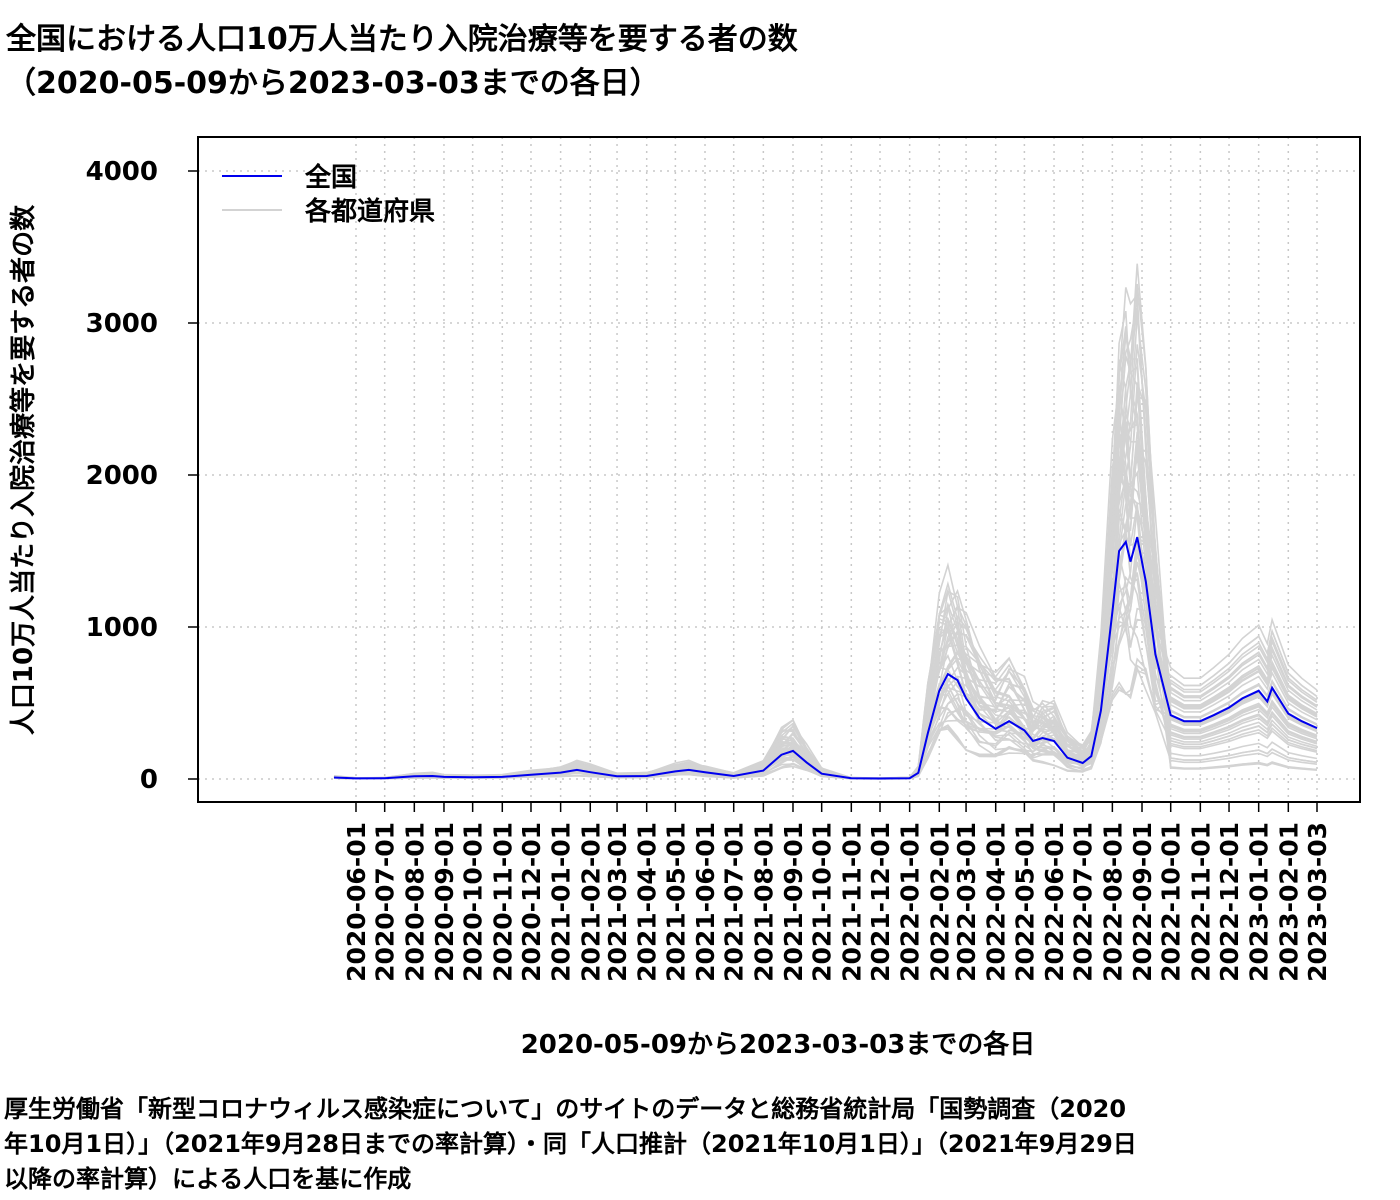  Describe the element at coordinates (333, 83) in the screenshot. I see `chart-title-line-2: （2020-05-09から2023-03-03までの各日）` at that location.